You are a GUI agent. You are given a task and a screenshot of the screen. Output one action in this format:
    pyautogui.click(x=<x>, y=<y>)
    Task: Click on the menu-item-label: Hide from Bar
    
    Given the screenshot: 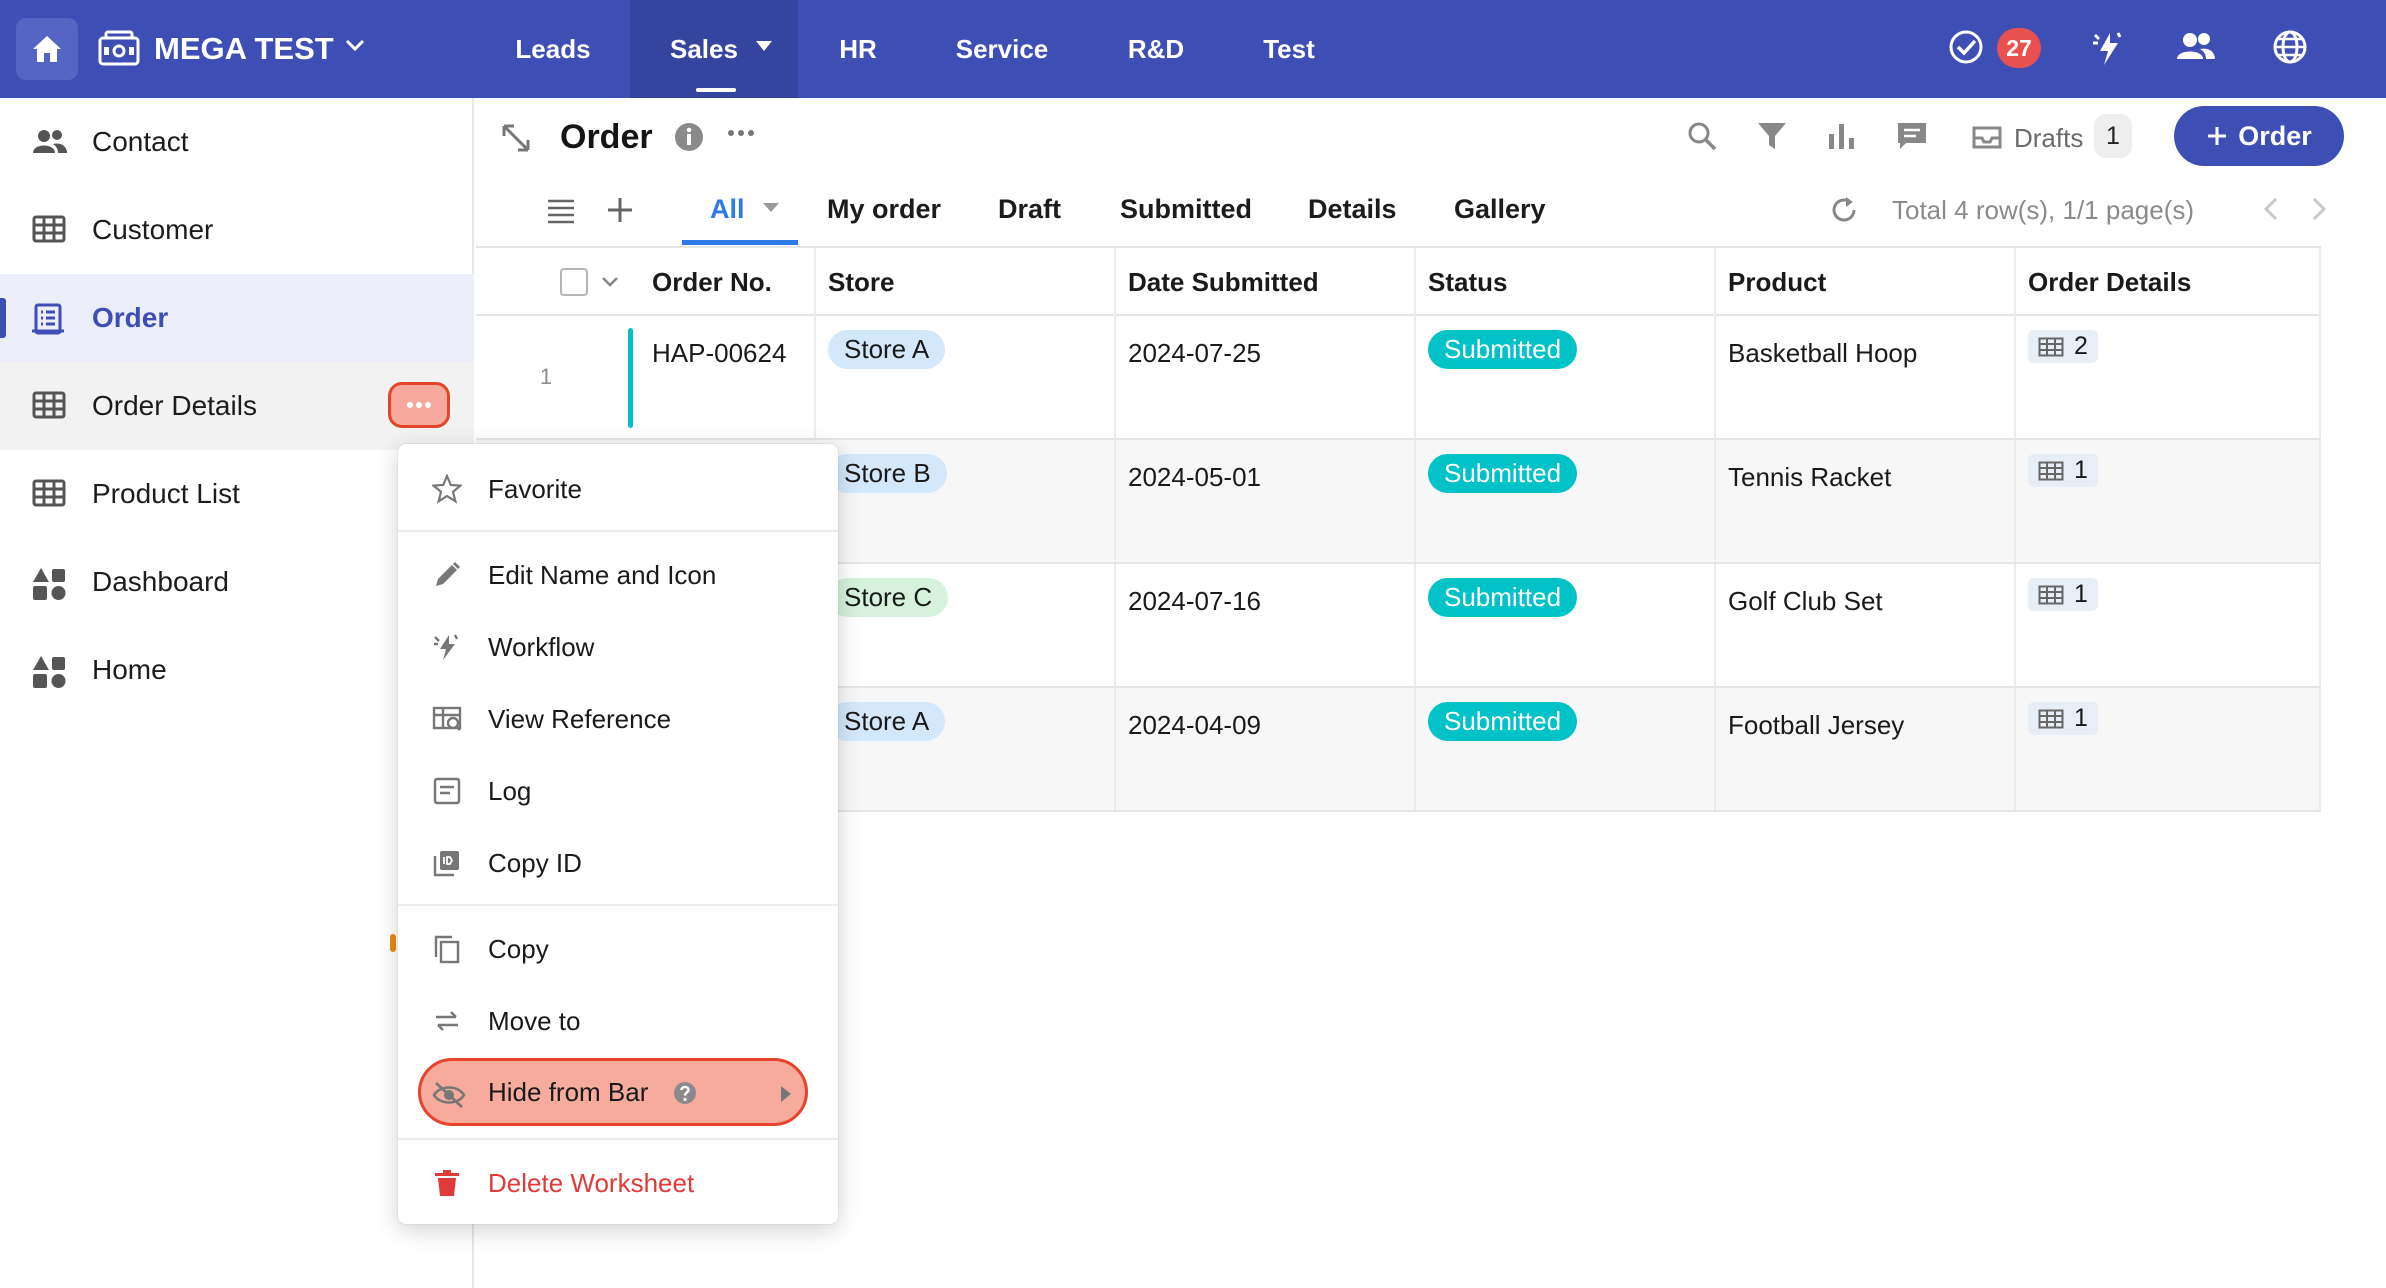 What is the action you would take?
    pyautogui.click(x=568, y=1091)
    